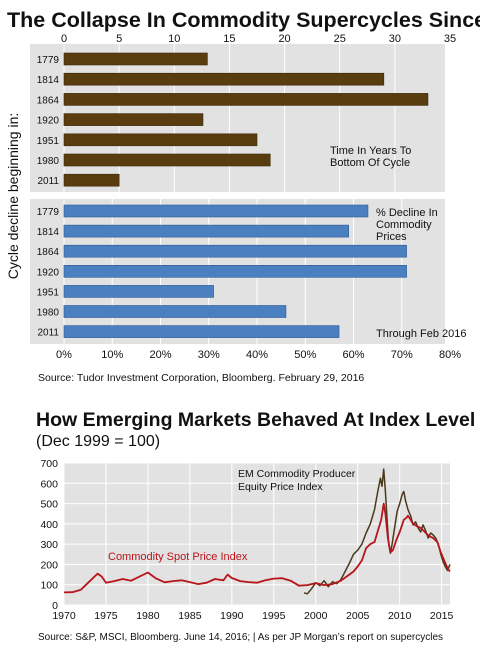 This screenshot has height=652, width=480. Describe the element at coordinates (49, 586) in the screenshot. I see `y-tick-label: 100` at that location.